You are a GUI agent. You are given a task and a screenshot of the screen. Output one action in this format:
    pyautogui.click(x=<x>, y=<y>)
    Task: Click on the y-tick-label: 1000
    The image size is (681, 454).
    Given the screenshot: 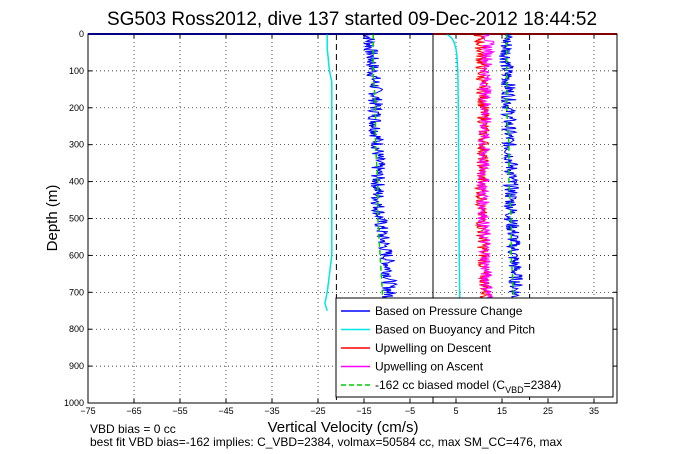 What is the action you would take?
    pyautogui.click(x=74, y=403)
    